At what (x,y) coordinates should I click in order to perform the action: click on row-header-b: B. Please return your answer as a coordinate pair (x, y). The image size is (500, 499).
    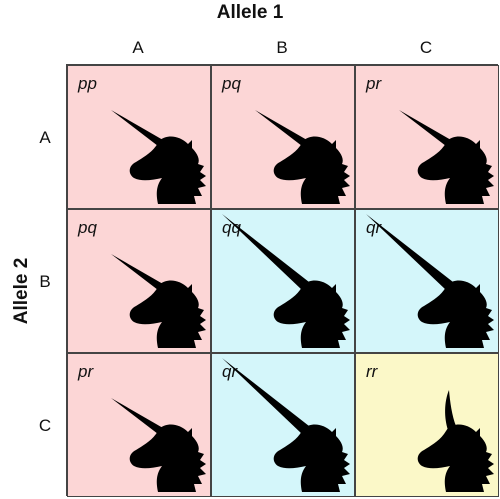
    Looking at the image, I should click on (45, 281).